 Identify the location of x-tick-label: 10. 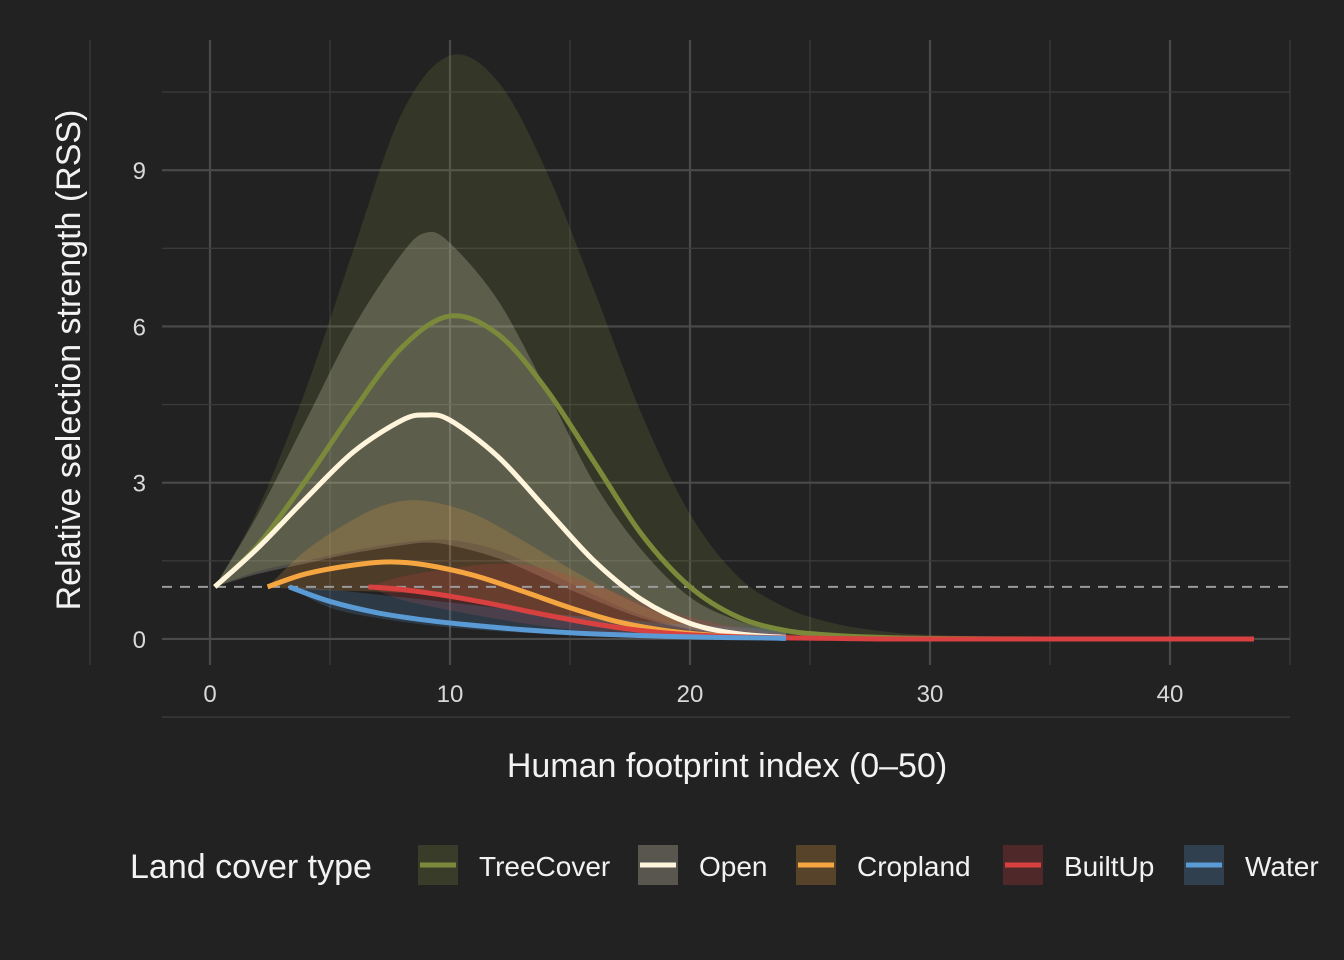
(450, 694).